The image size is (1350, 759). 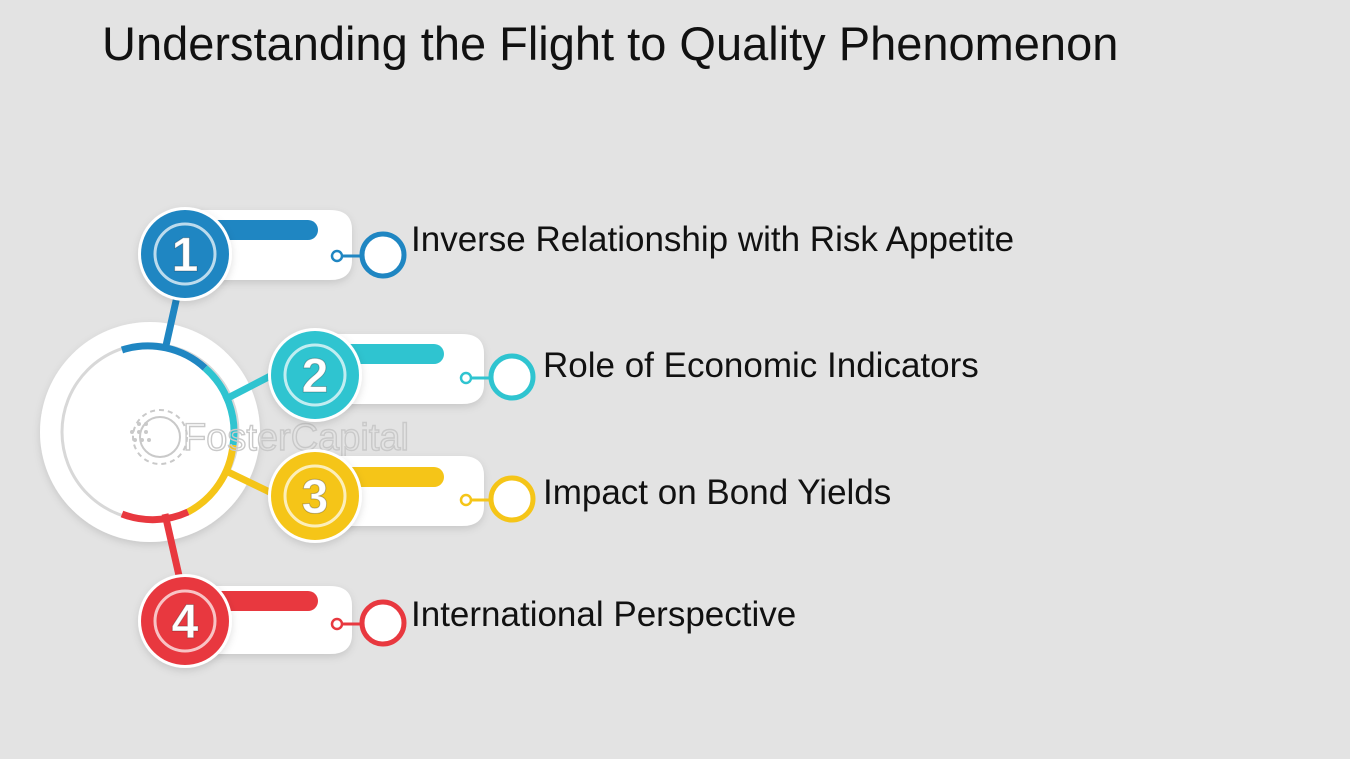 I want to click on central-hub, so click(x=150, y=432).